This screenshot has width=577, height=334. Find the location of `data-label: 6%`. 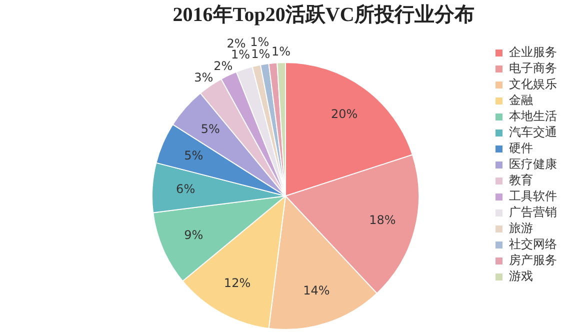

data-label: 6% is located at coordinates (186, 189).